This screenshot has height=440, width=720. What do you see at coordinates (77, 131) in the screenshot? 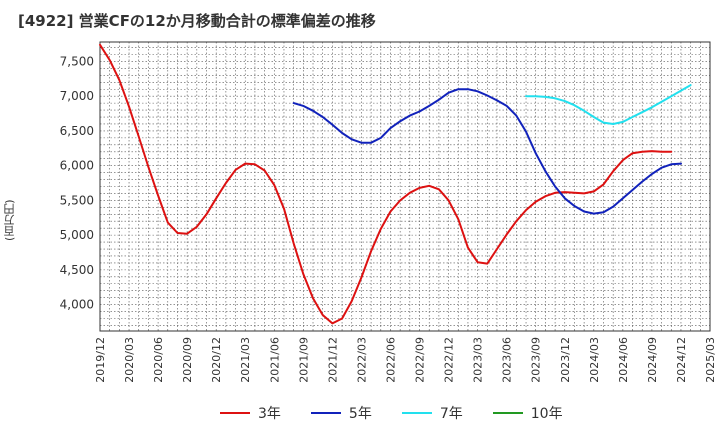
I see `y-tick-label: 6,500` at bounding box center [77, 131].